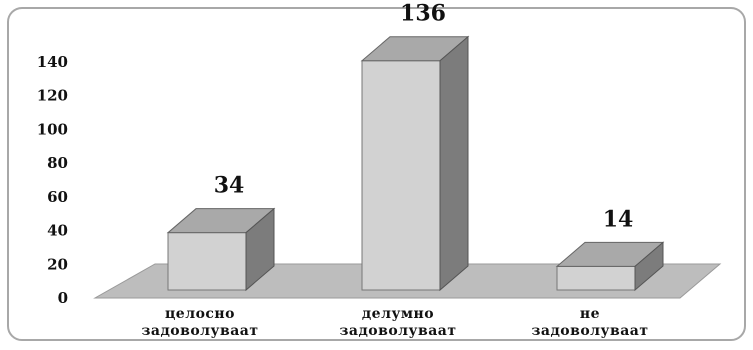 The image size is (753, 350). Describe the element at coordinates (590, 314) in the screenshot. I see `x-category-label: не` at that location.